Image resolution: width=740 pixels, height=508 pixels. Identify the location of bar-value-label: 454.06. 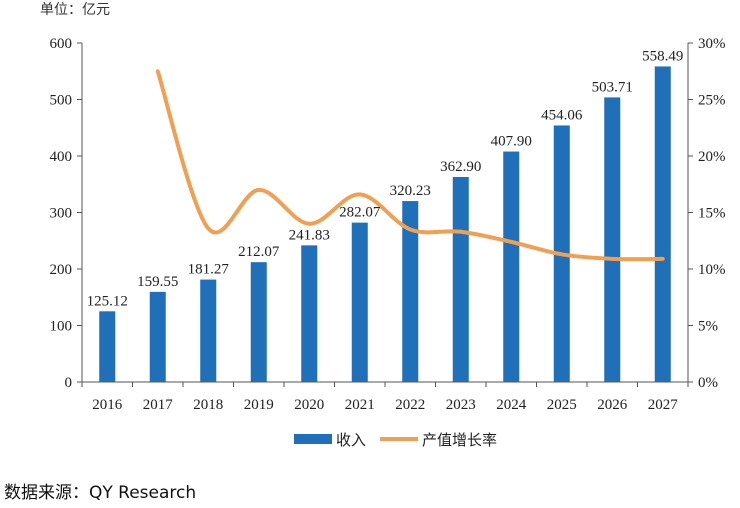
(562, 115).